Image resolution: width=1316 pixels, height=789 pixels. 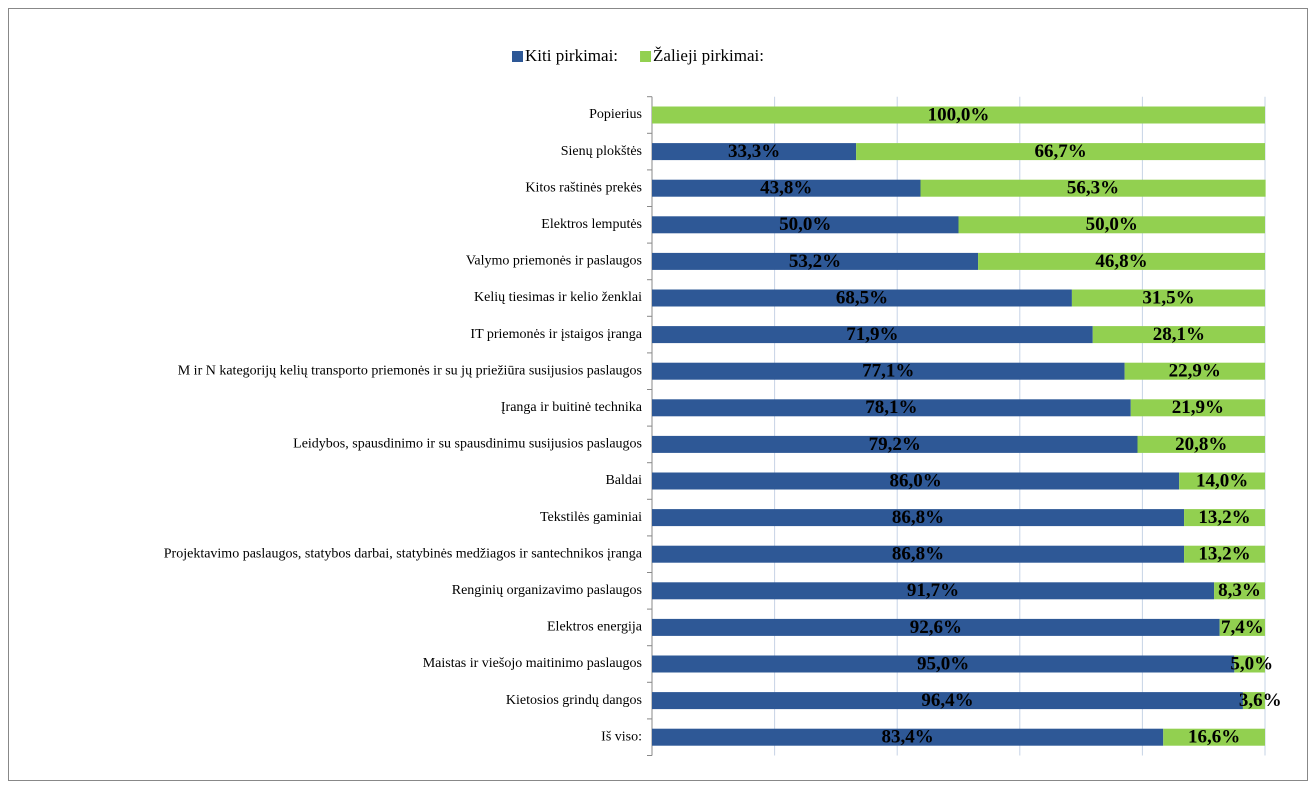 I want to click on value-label: 77,1%, so click(x=888, y=371).